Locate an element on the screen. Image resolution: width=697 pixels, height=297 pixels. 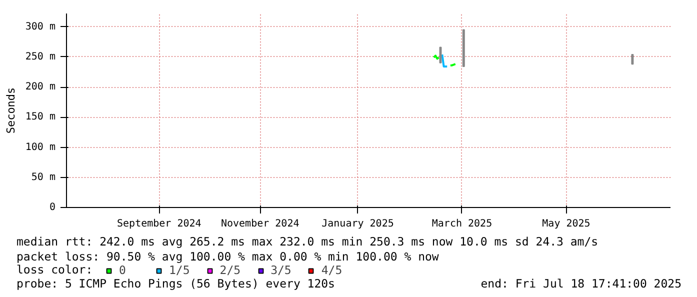
y-axis-title: Seconds is located at coordinates (11, 110).